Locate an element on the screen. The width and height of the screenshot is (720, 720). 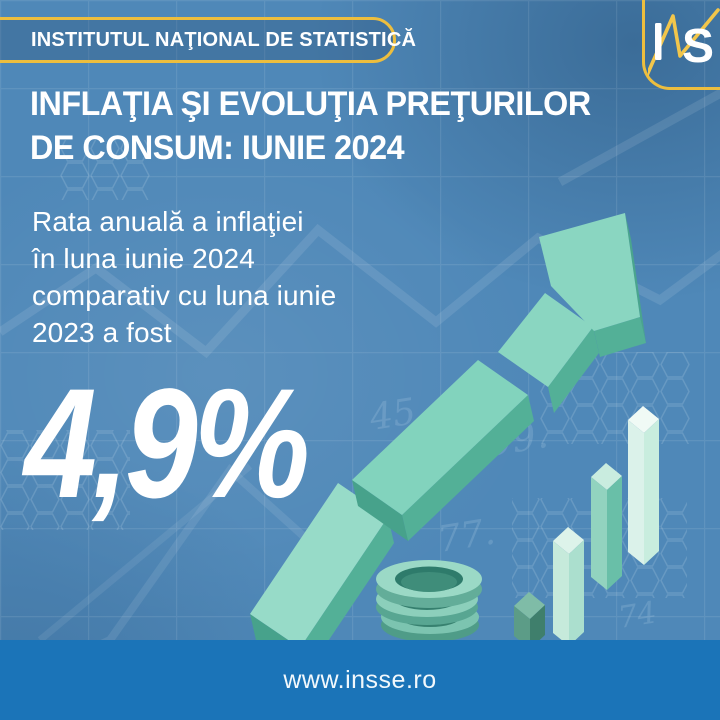
ins-logo: S is located at coordinates (684, 43).